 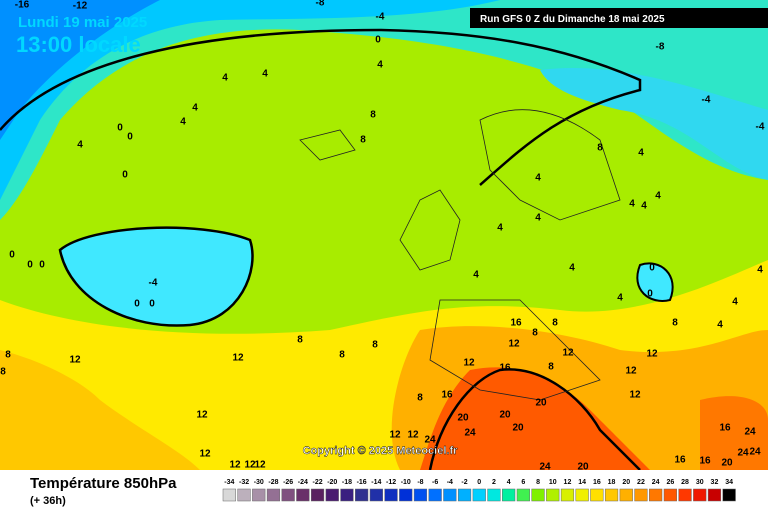 I want to click on legend-label: 8, so click(x=538, y=482).